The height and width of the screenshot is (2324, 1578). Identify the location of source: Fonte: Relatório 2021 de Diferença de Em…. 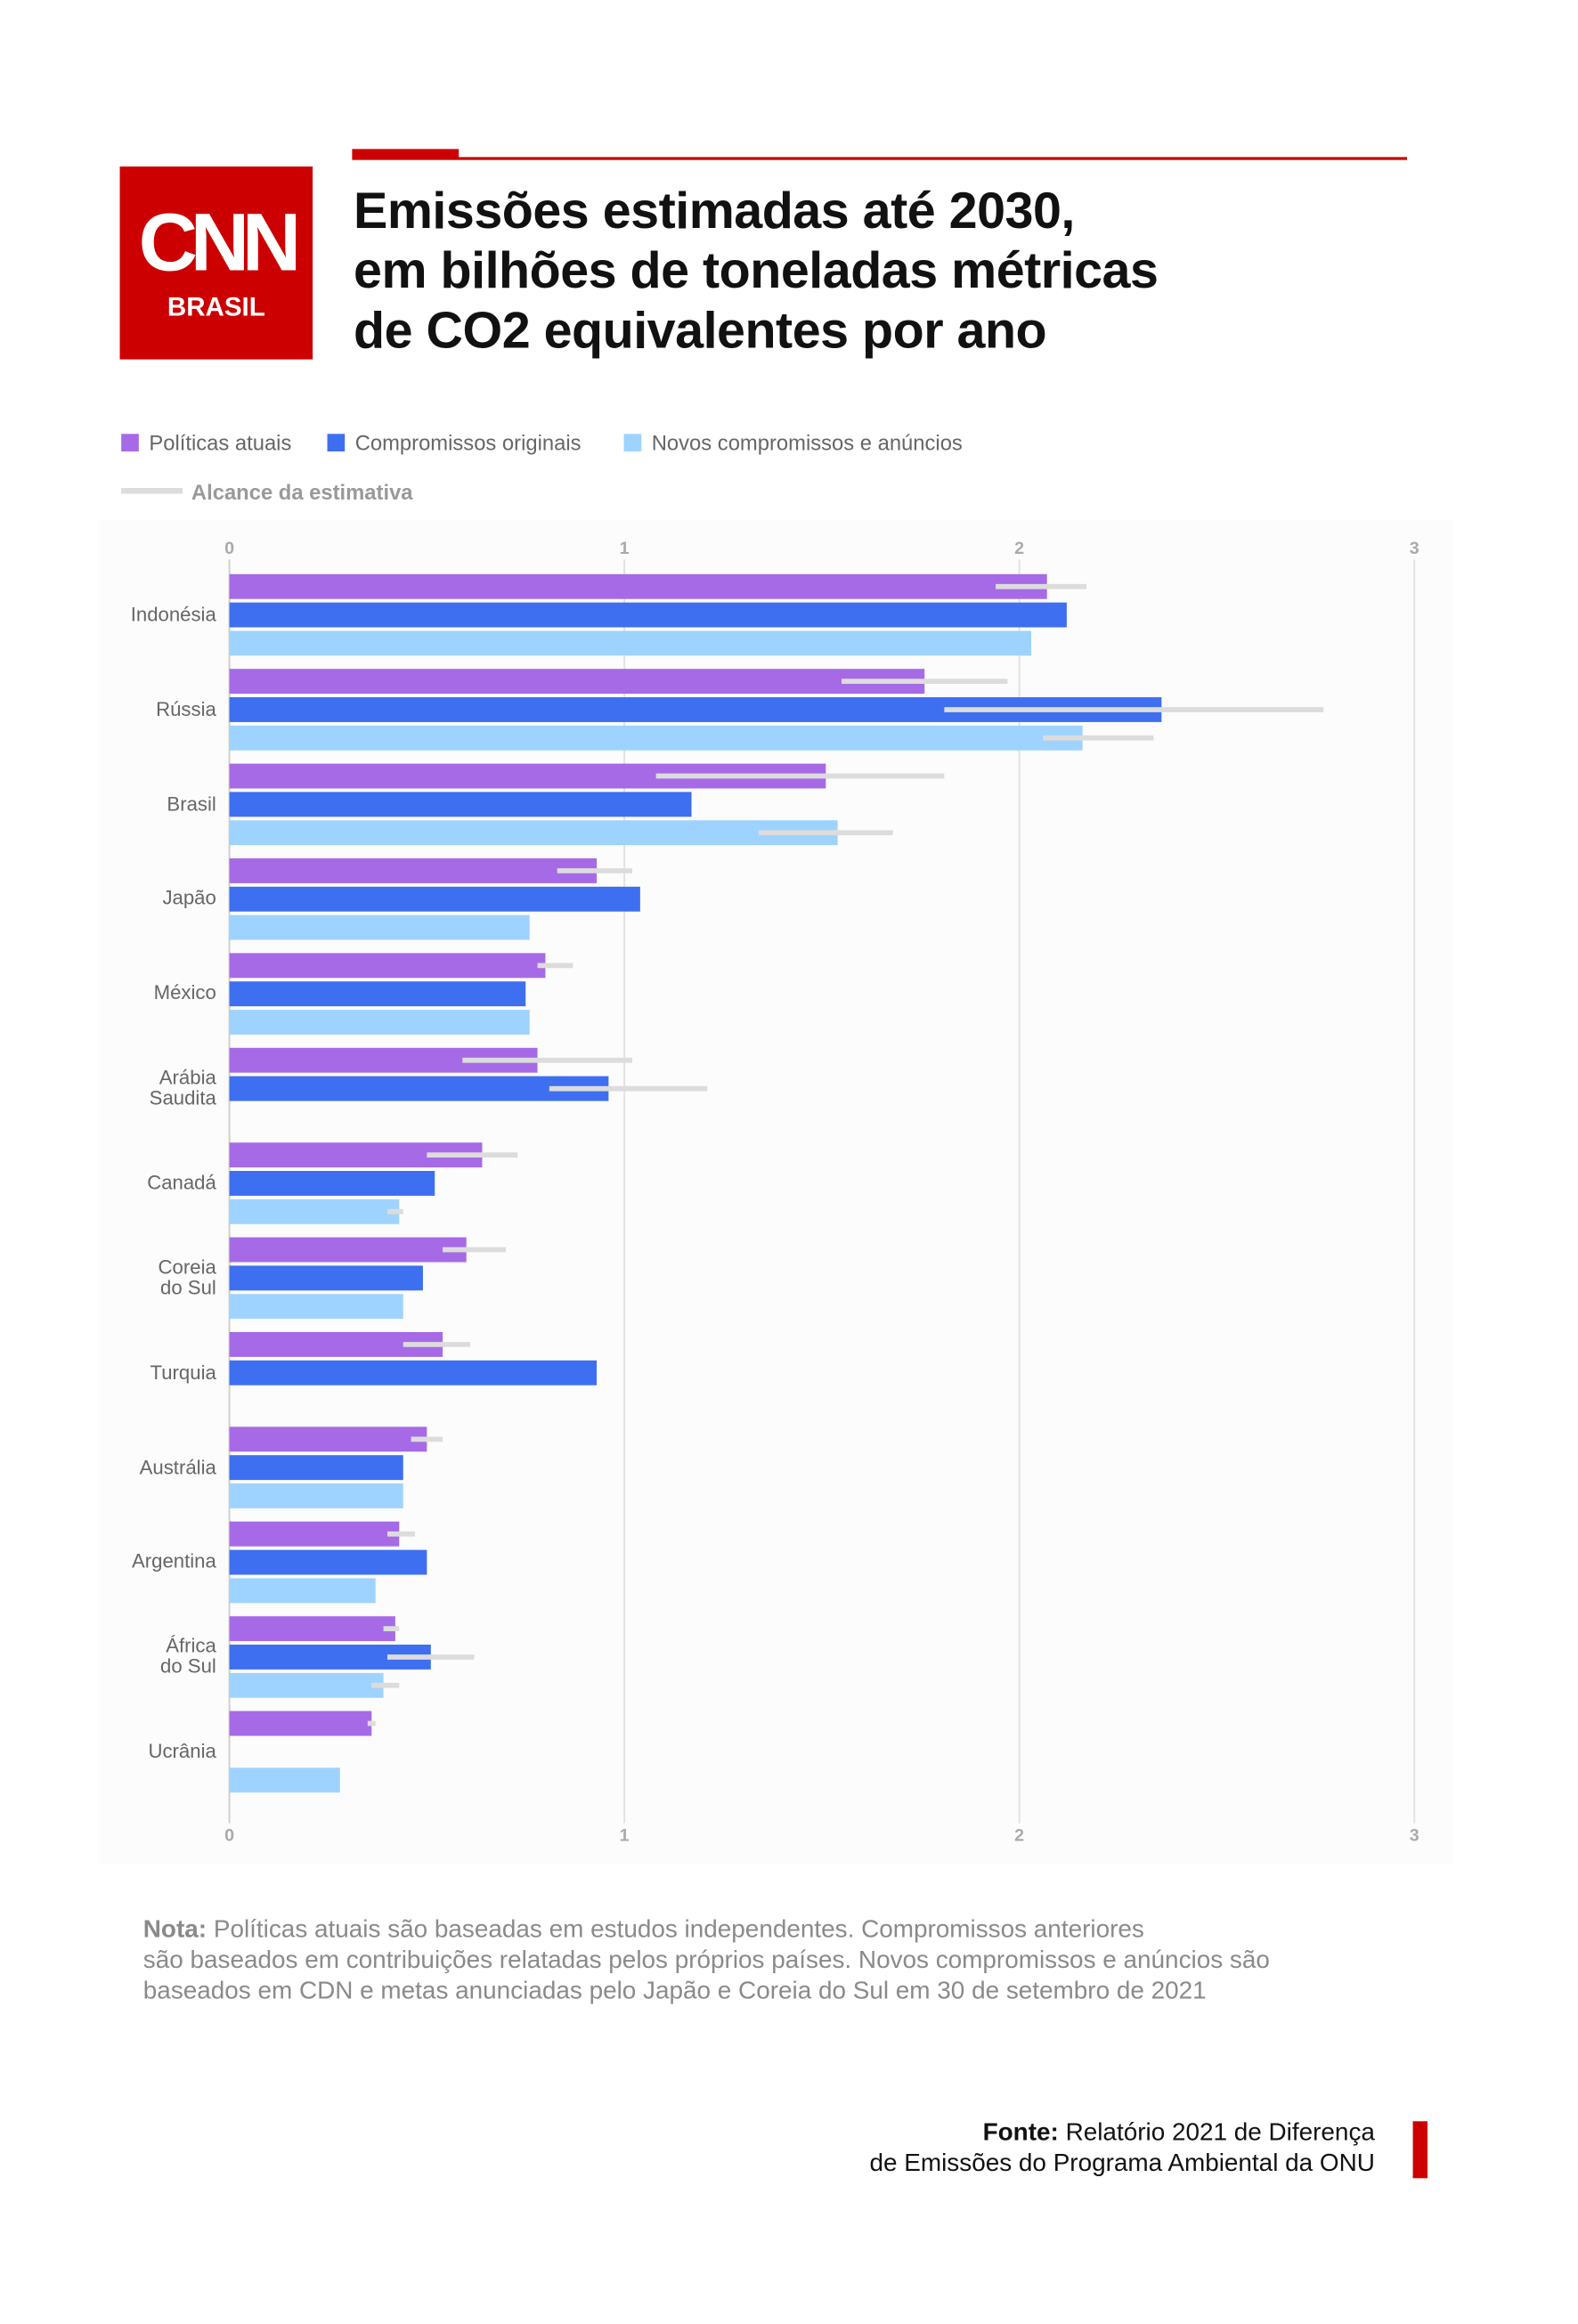
(1121, 2147).